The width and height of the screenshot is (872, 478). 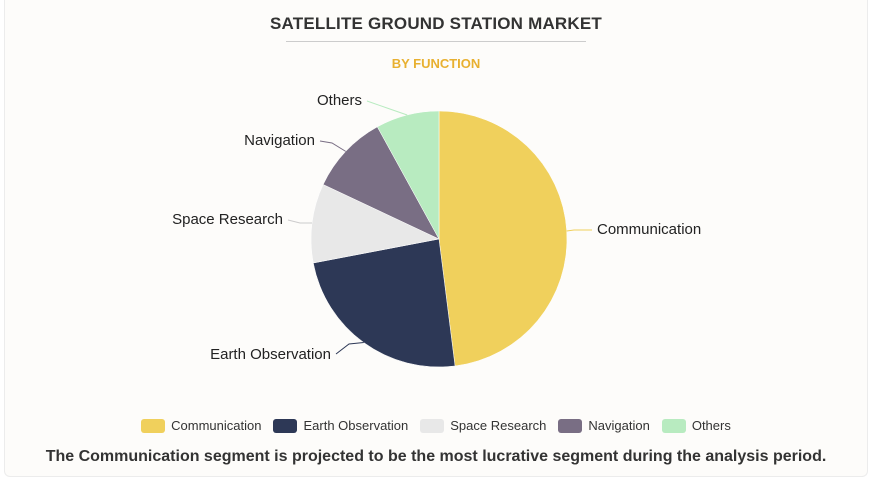 I want to click on legend-label: Navigation, so click(x=619, y=425).